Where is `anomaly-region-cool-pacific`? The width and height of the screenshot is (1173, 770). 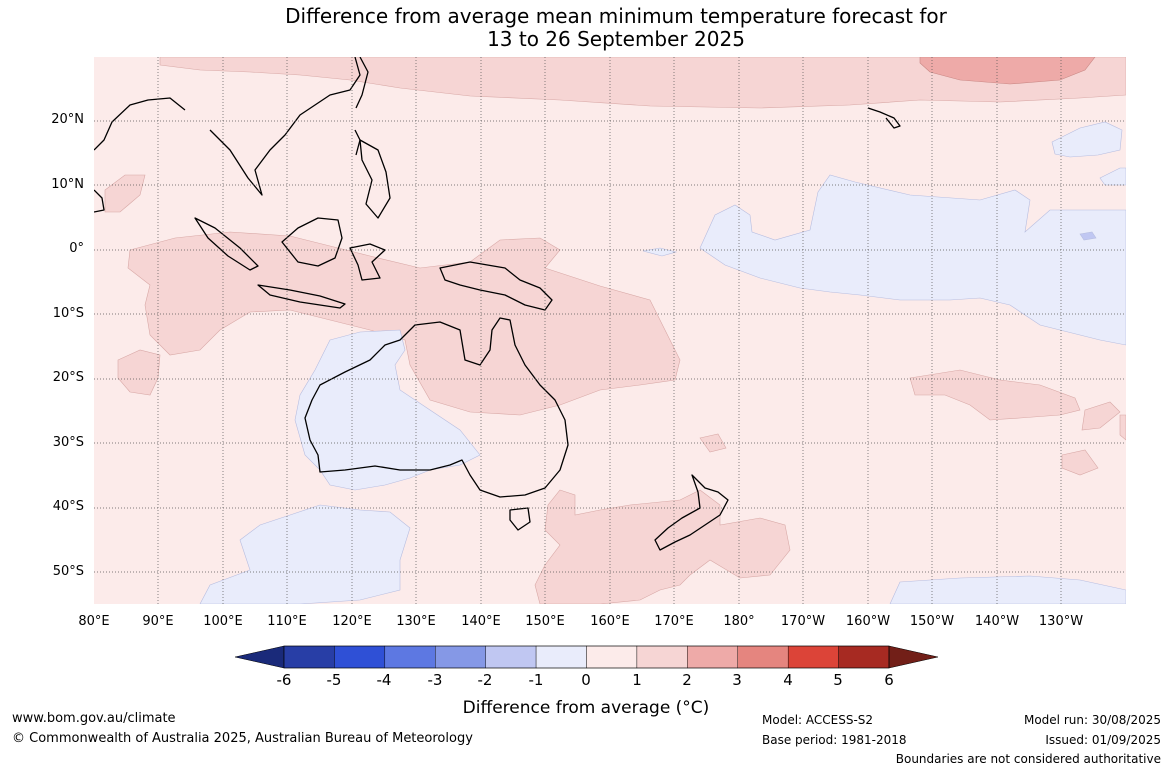
anomaly-region-cool-pacific is located at coordinates (912, 260).